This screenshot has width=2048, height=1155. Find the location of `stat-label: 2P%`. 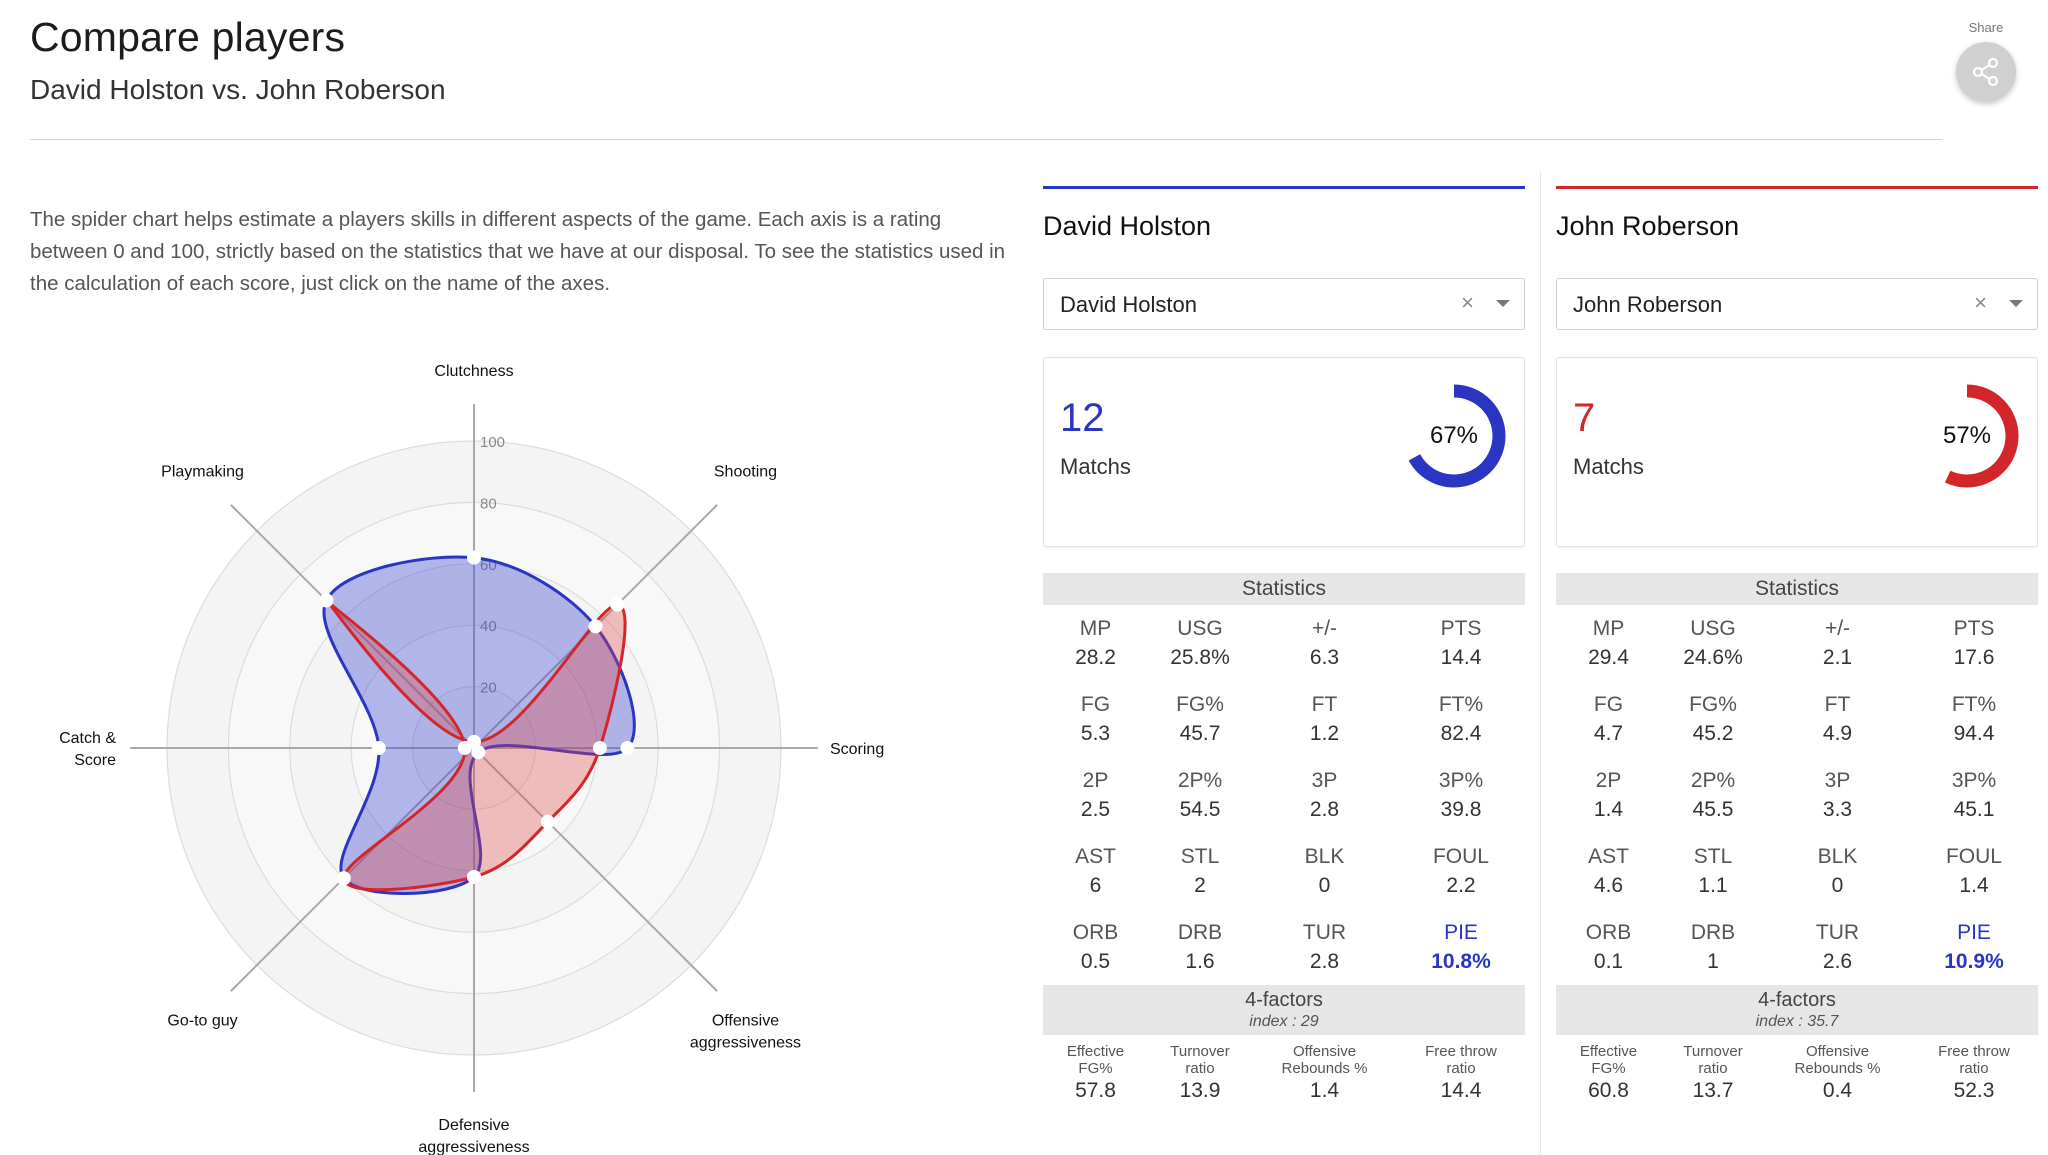

stat-label: 2P% is located at coordinates (1200, 780).